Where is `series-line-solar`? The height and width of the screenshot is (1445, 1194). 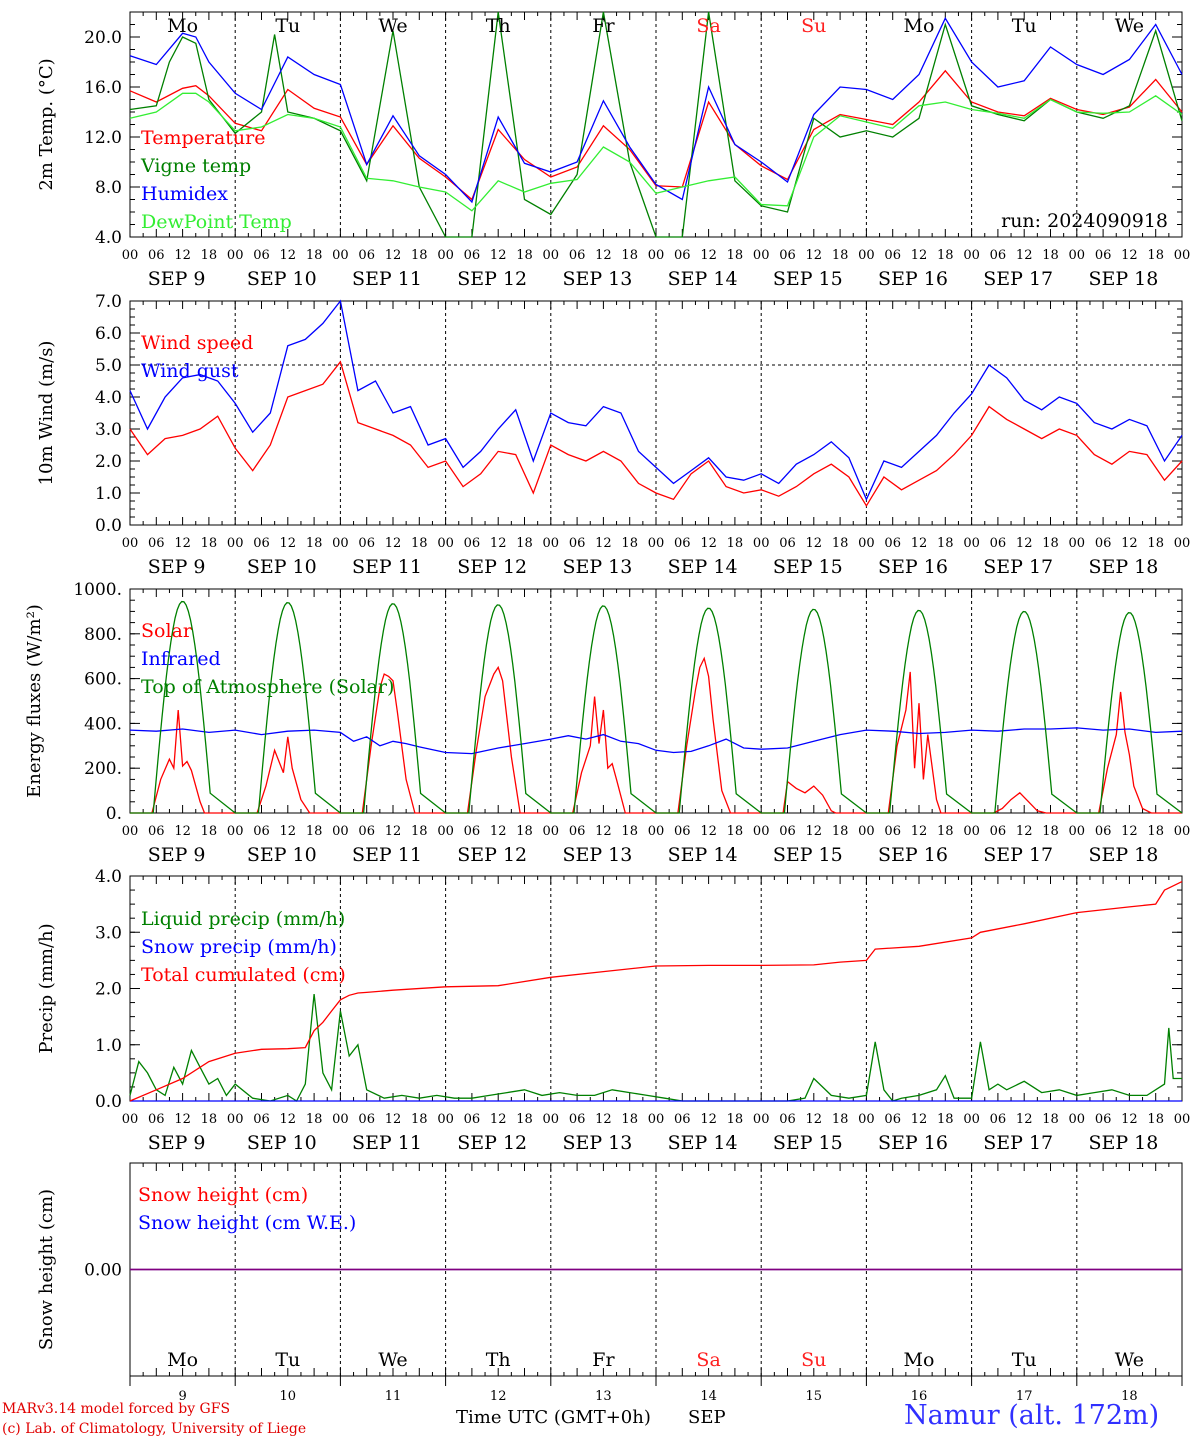
series-line-solar is located at coordinates (656, 735).